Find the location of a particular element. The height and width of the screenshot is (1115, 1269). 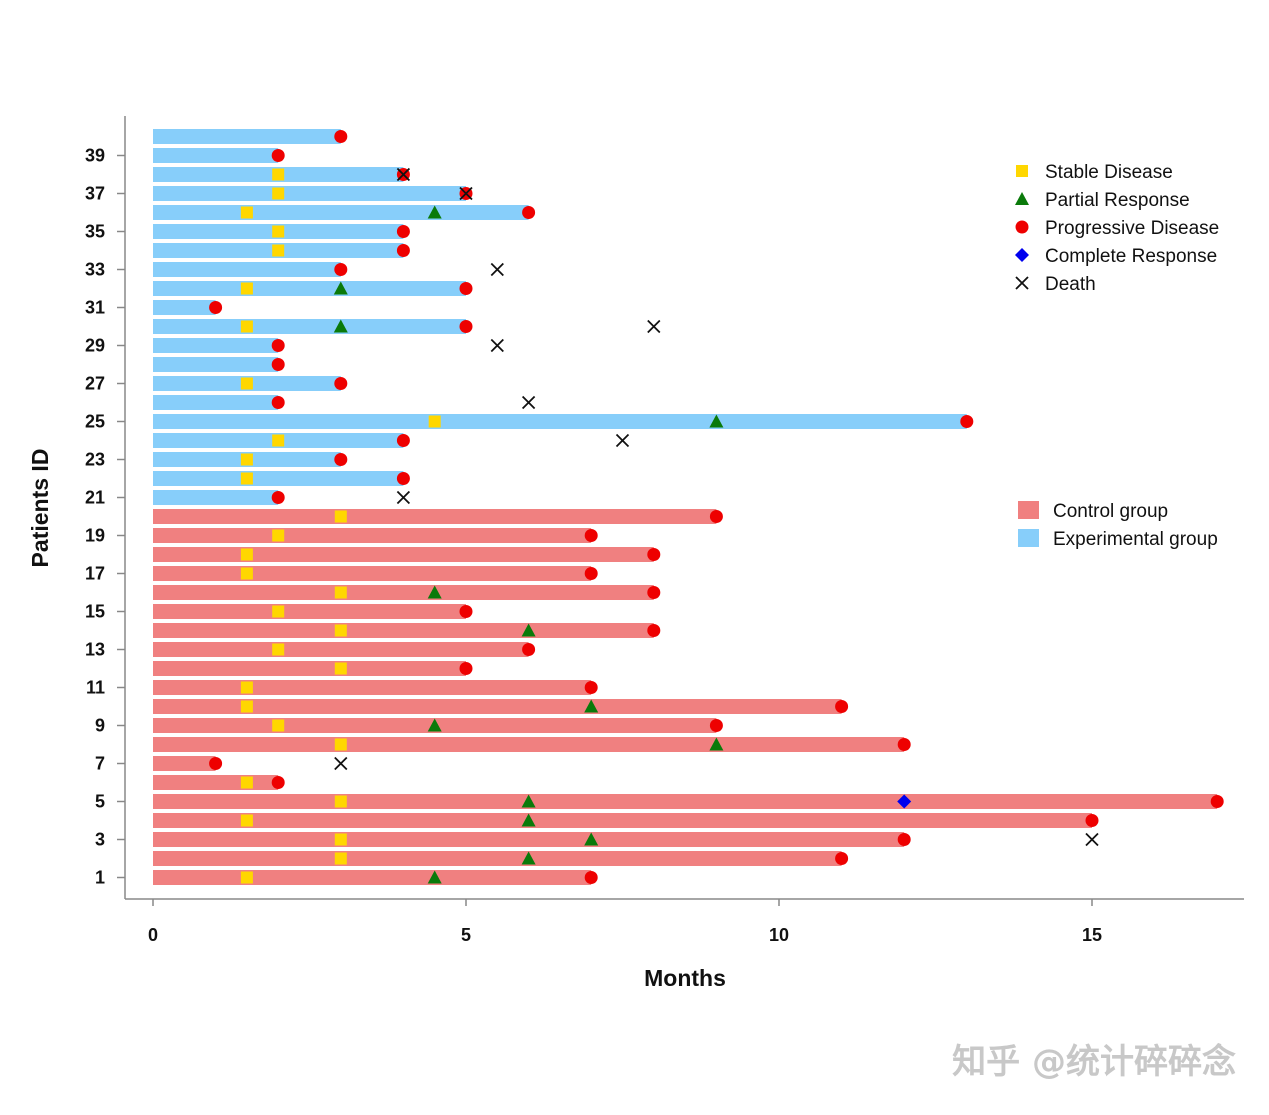

y-tick-label-17: 17 is located at coordinates (95, 574).